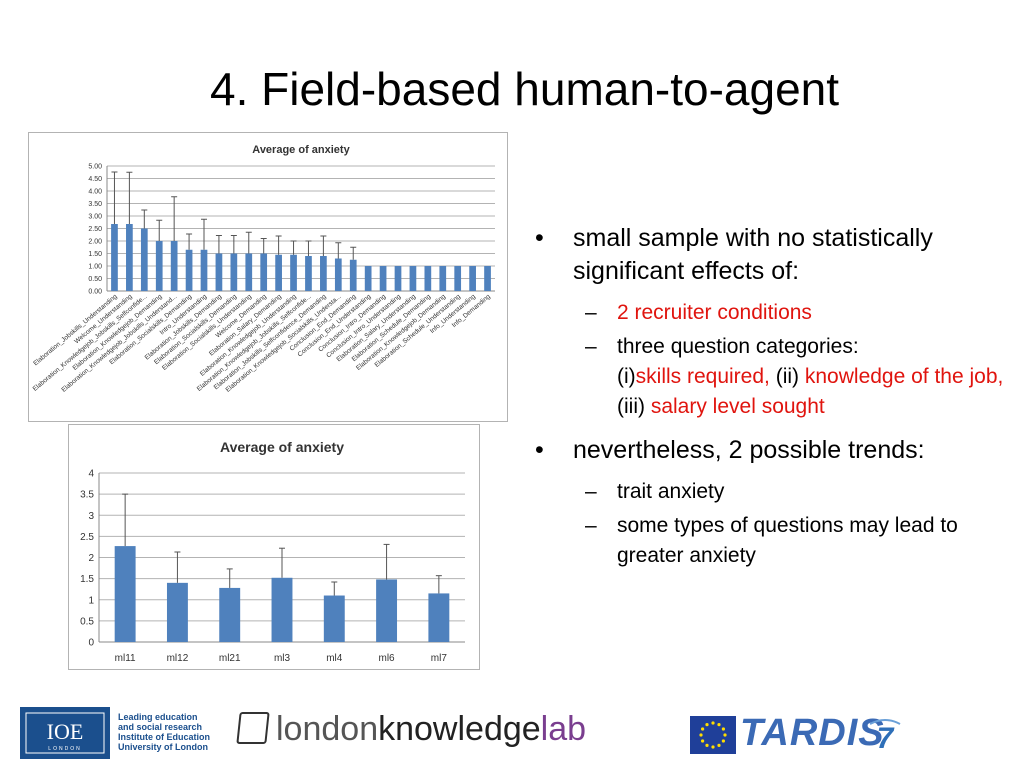 This screenshot has height=768, width=1024. I want to click on y-tick-label: 4, so click(91, 474).